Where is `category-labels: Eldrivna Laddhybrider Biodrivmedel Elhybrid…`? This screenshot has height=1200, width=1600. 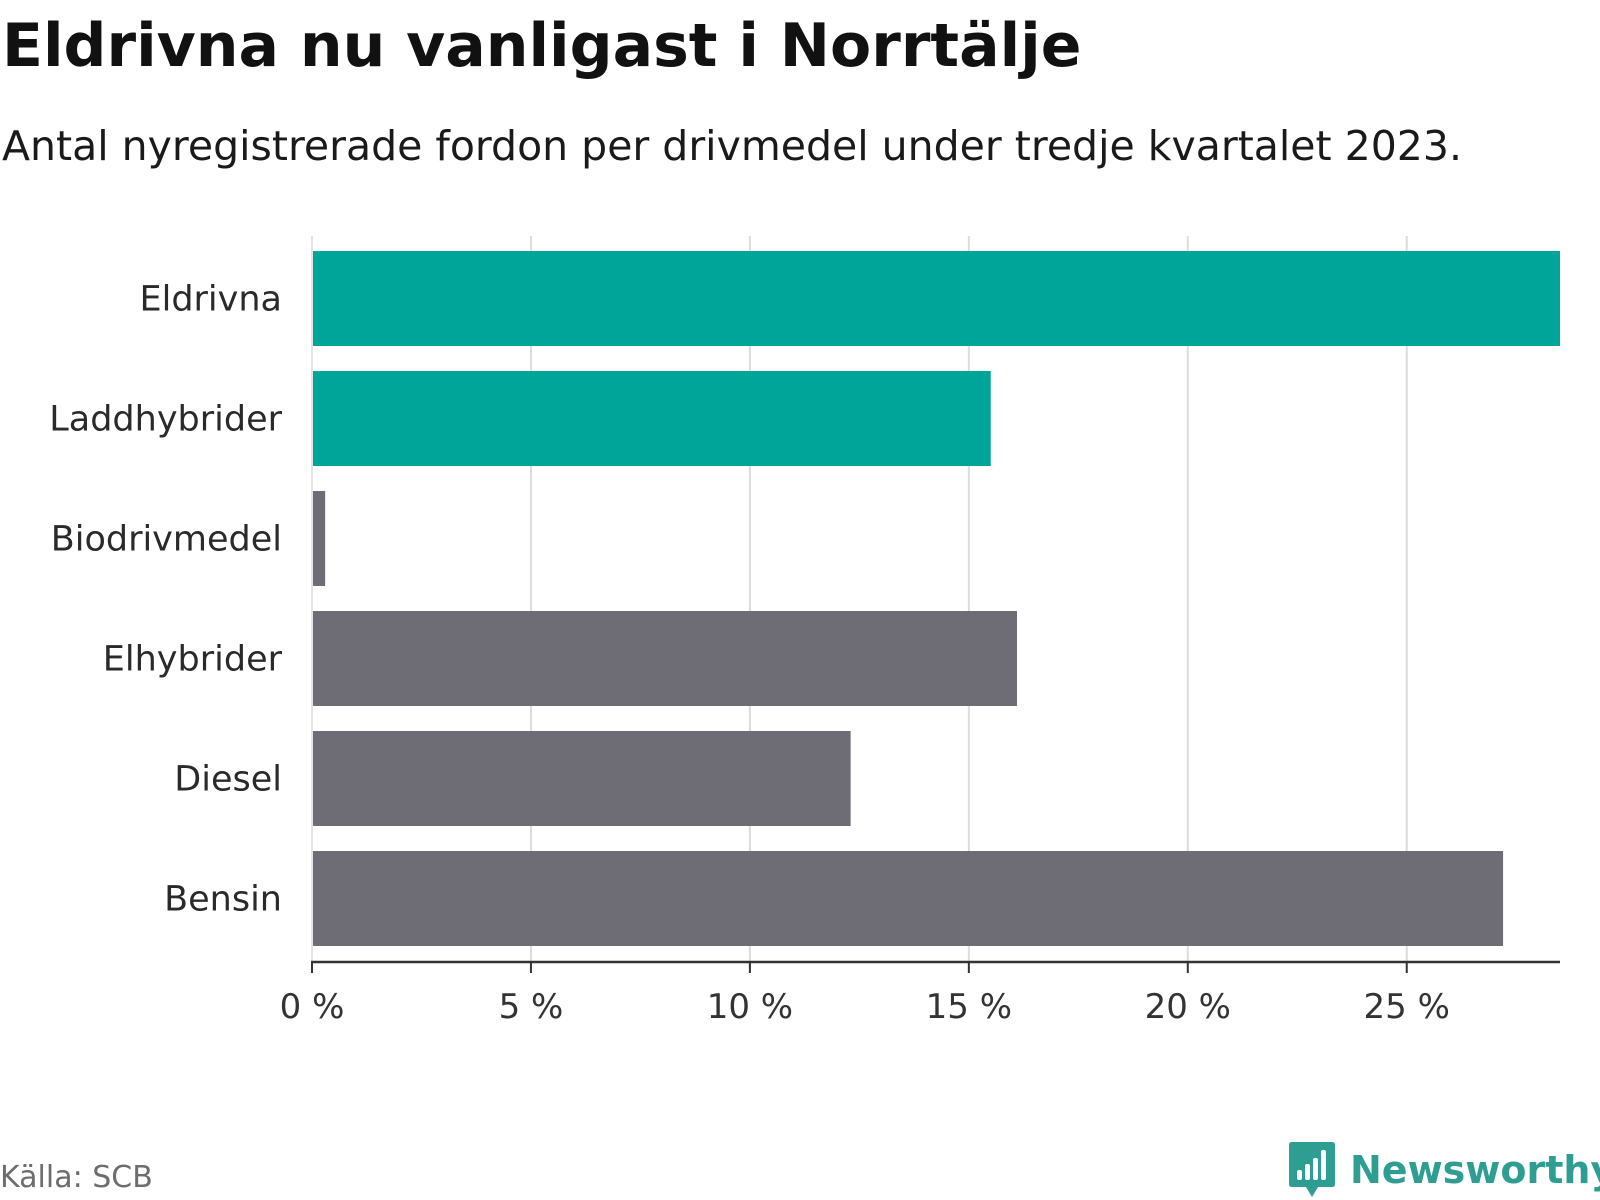 category-labels: Eldrivna Laddhybrider Biodrivmedel Elhybrid… is located at coordinates (165, 600).